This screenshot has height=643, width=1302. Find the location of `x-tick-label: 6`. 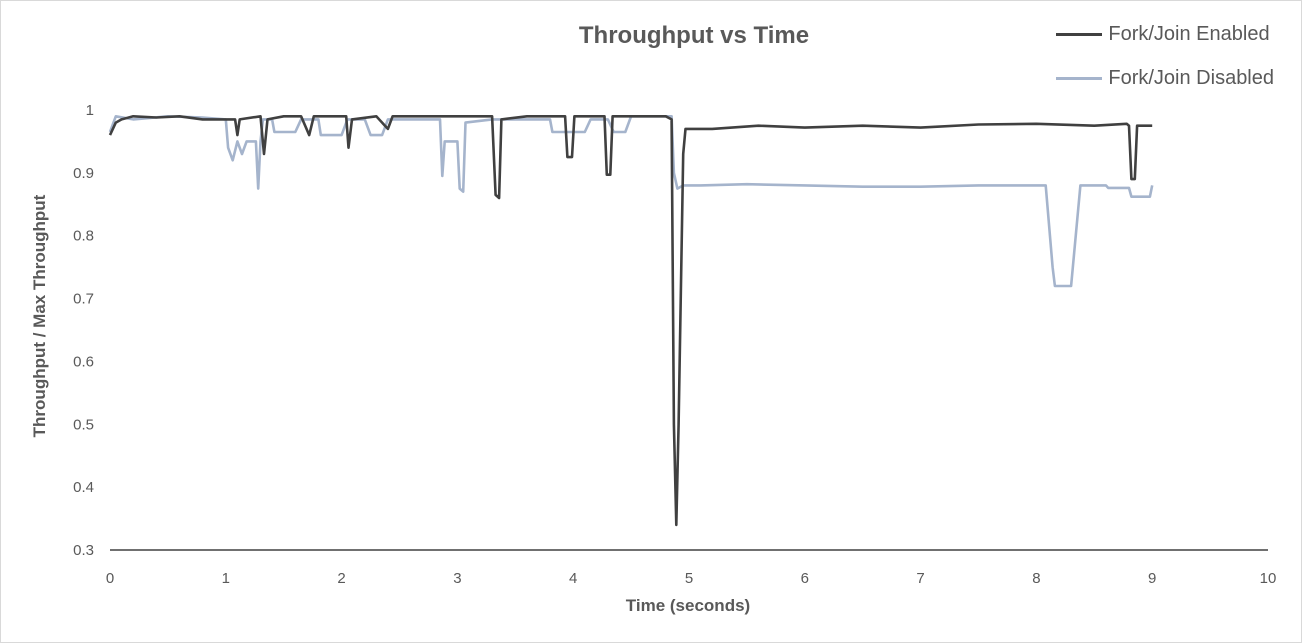

x-tick-label: 6 is located at coordinates (805, 578).